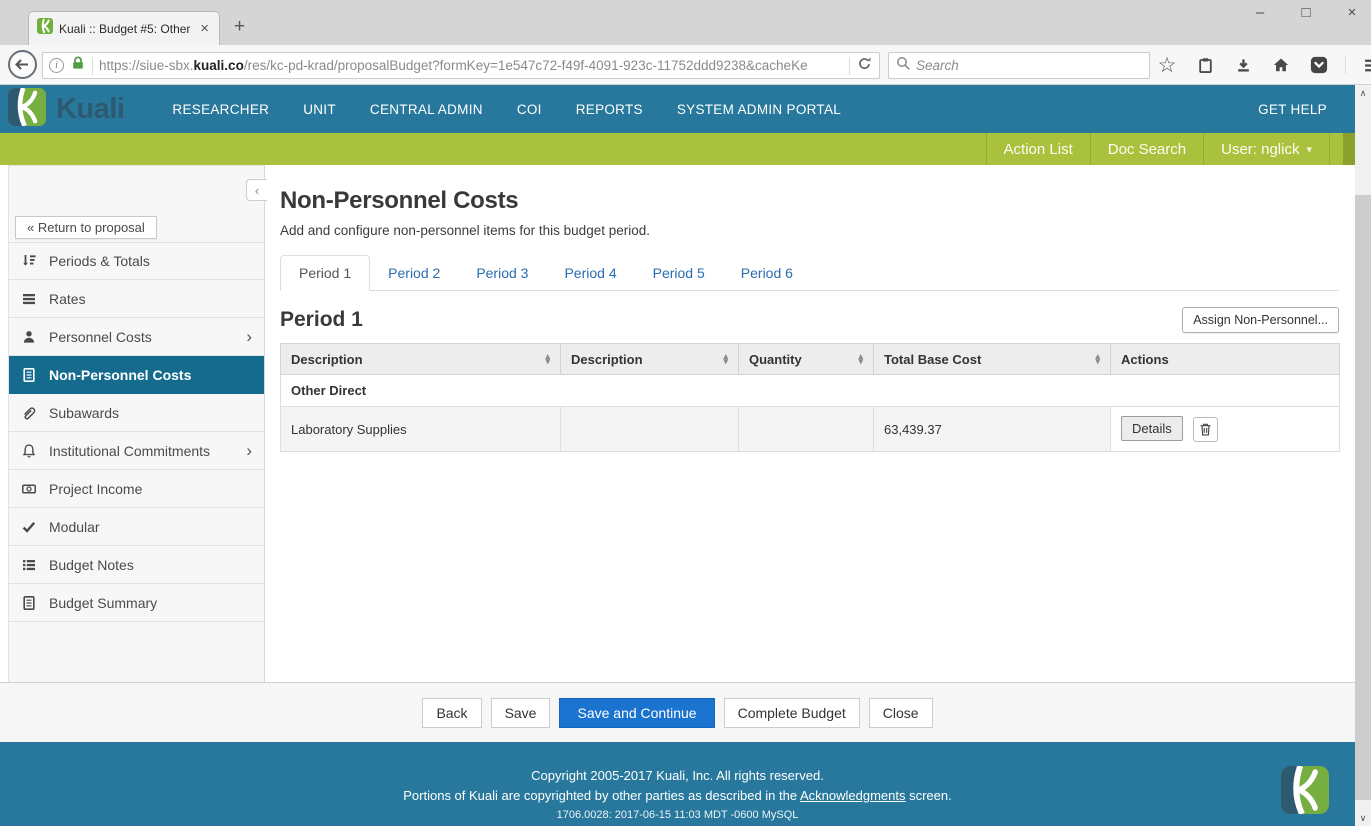 The height and width of the screenshot is (826, 1371). I want to click on nav-unit: UNIT, so click(319, 109).